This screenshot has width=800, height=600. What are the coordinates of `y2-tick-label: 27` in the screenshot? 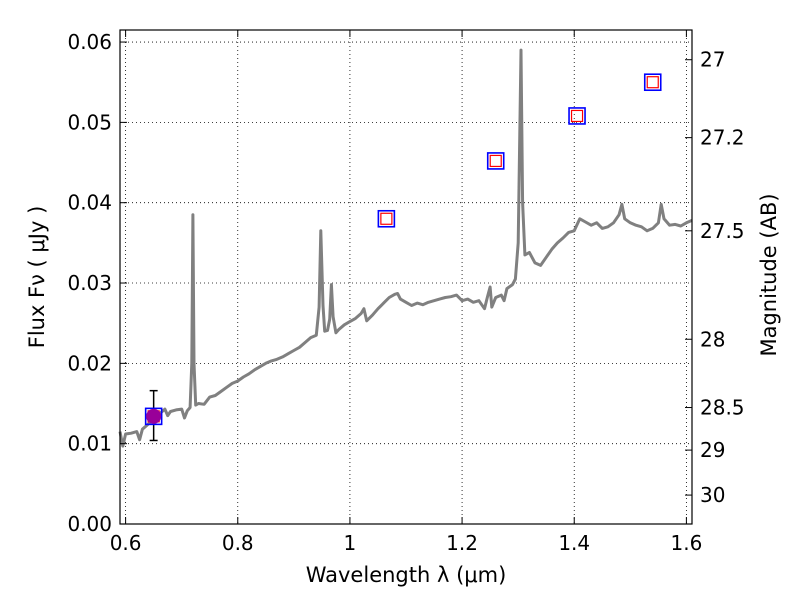 It's located at (712, 60).